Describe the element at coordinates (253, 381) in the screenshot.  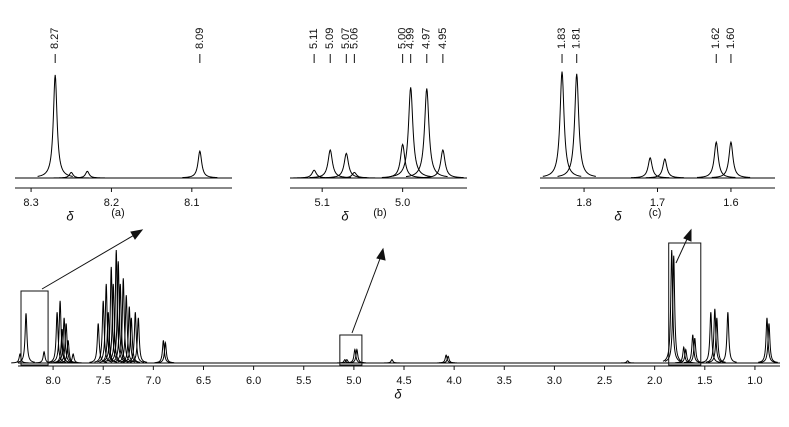
I see `x-tick-label: 6.0` at that location.